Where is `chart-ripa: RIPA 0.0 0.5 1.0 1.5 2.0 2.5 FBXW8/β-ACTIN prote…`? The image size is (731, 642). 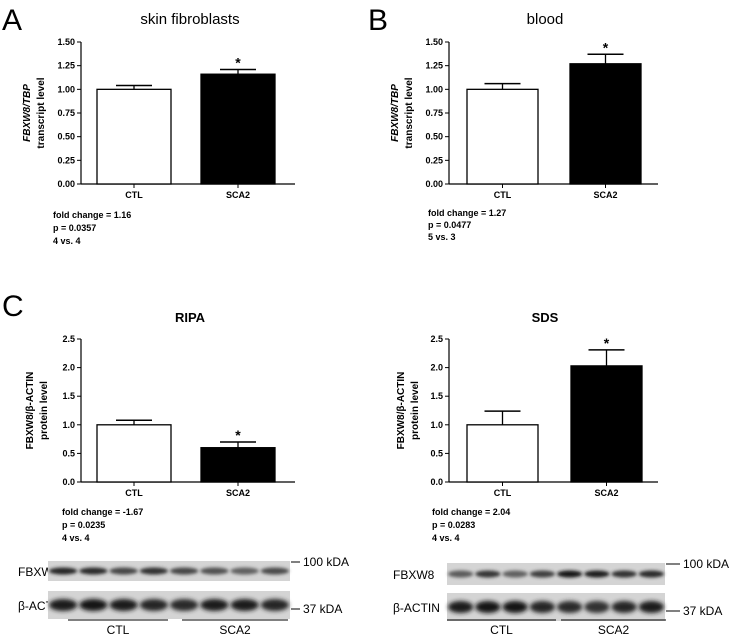
chart-ripa: RIPA 0.0 0.5 1.0 1.5 2.0 2.5 FBXW8/β-ACTIN prote… is located at coordinates (160, 426).